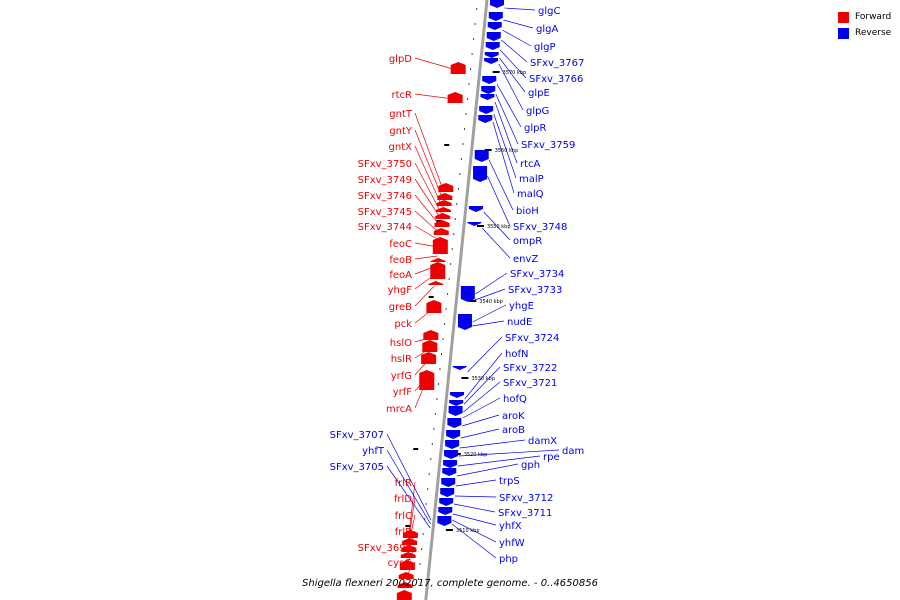 This screenshot has width=900, height=600. Describe the element at coordinates (530, 465) in the screenshot. I see `reverse-gene-label: gph` at that location.